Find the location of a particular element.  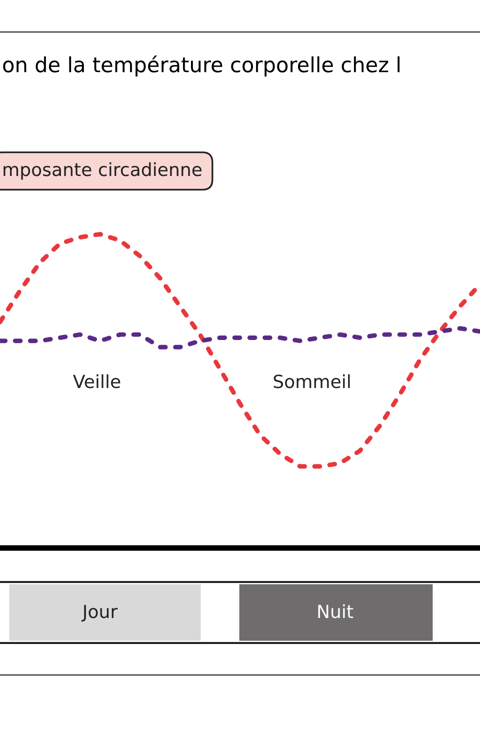

text: Jour is located at coordinates (99, 613).